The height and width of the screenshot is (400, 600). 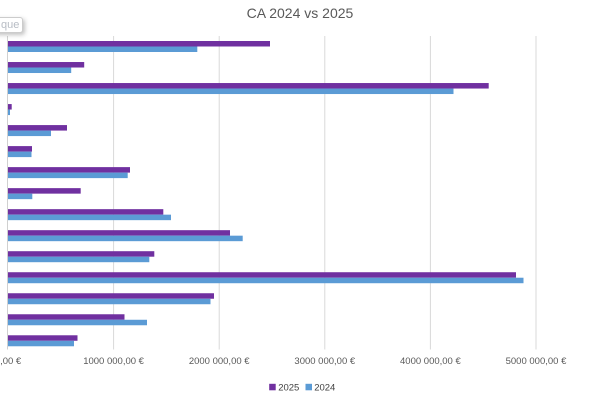 What do you see at coordinates (288, 388) in the screenshot?
I see `svg-text: 2025` at bounding box center [288, 388].